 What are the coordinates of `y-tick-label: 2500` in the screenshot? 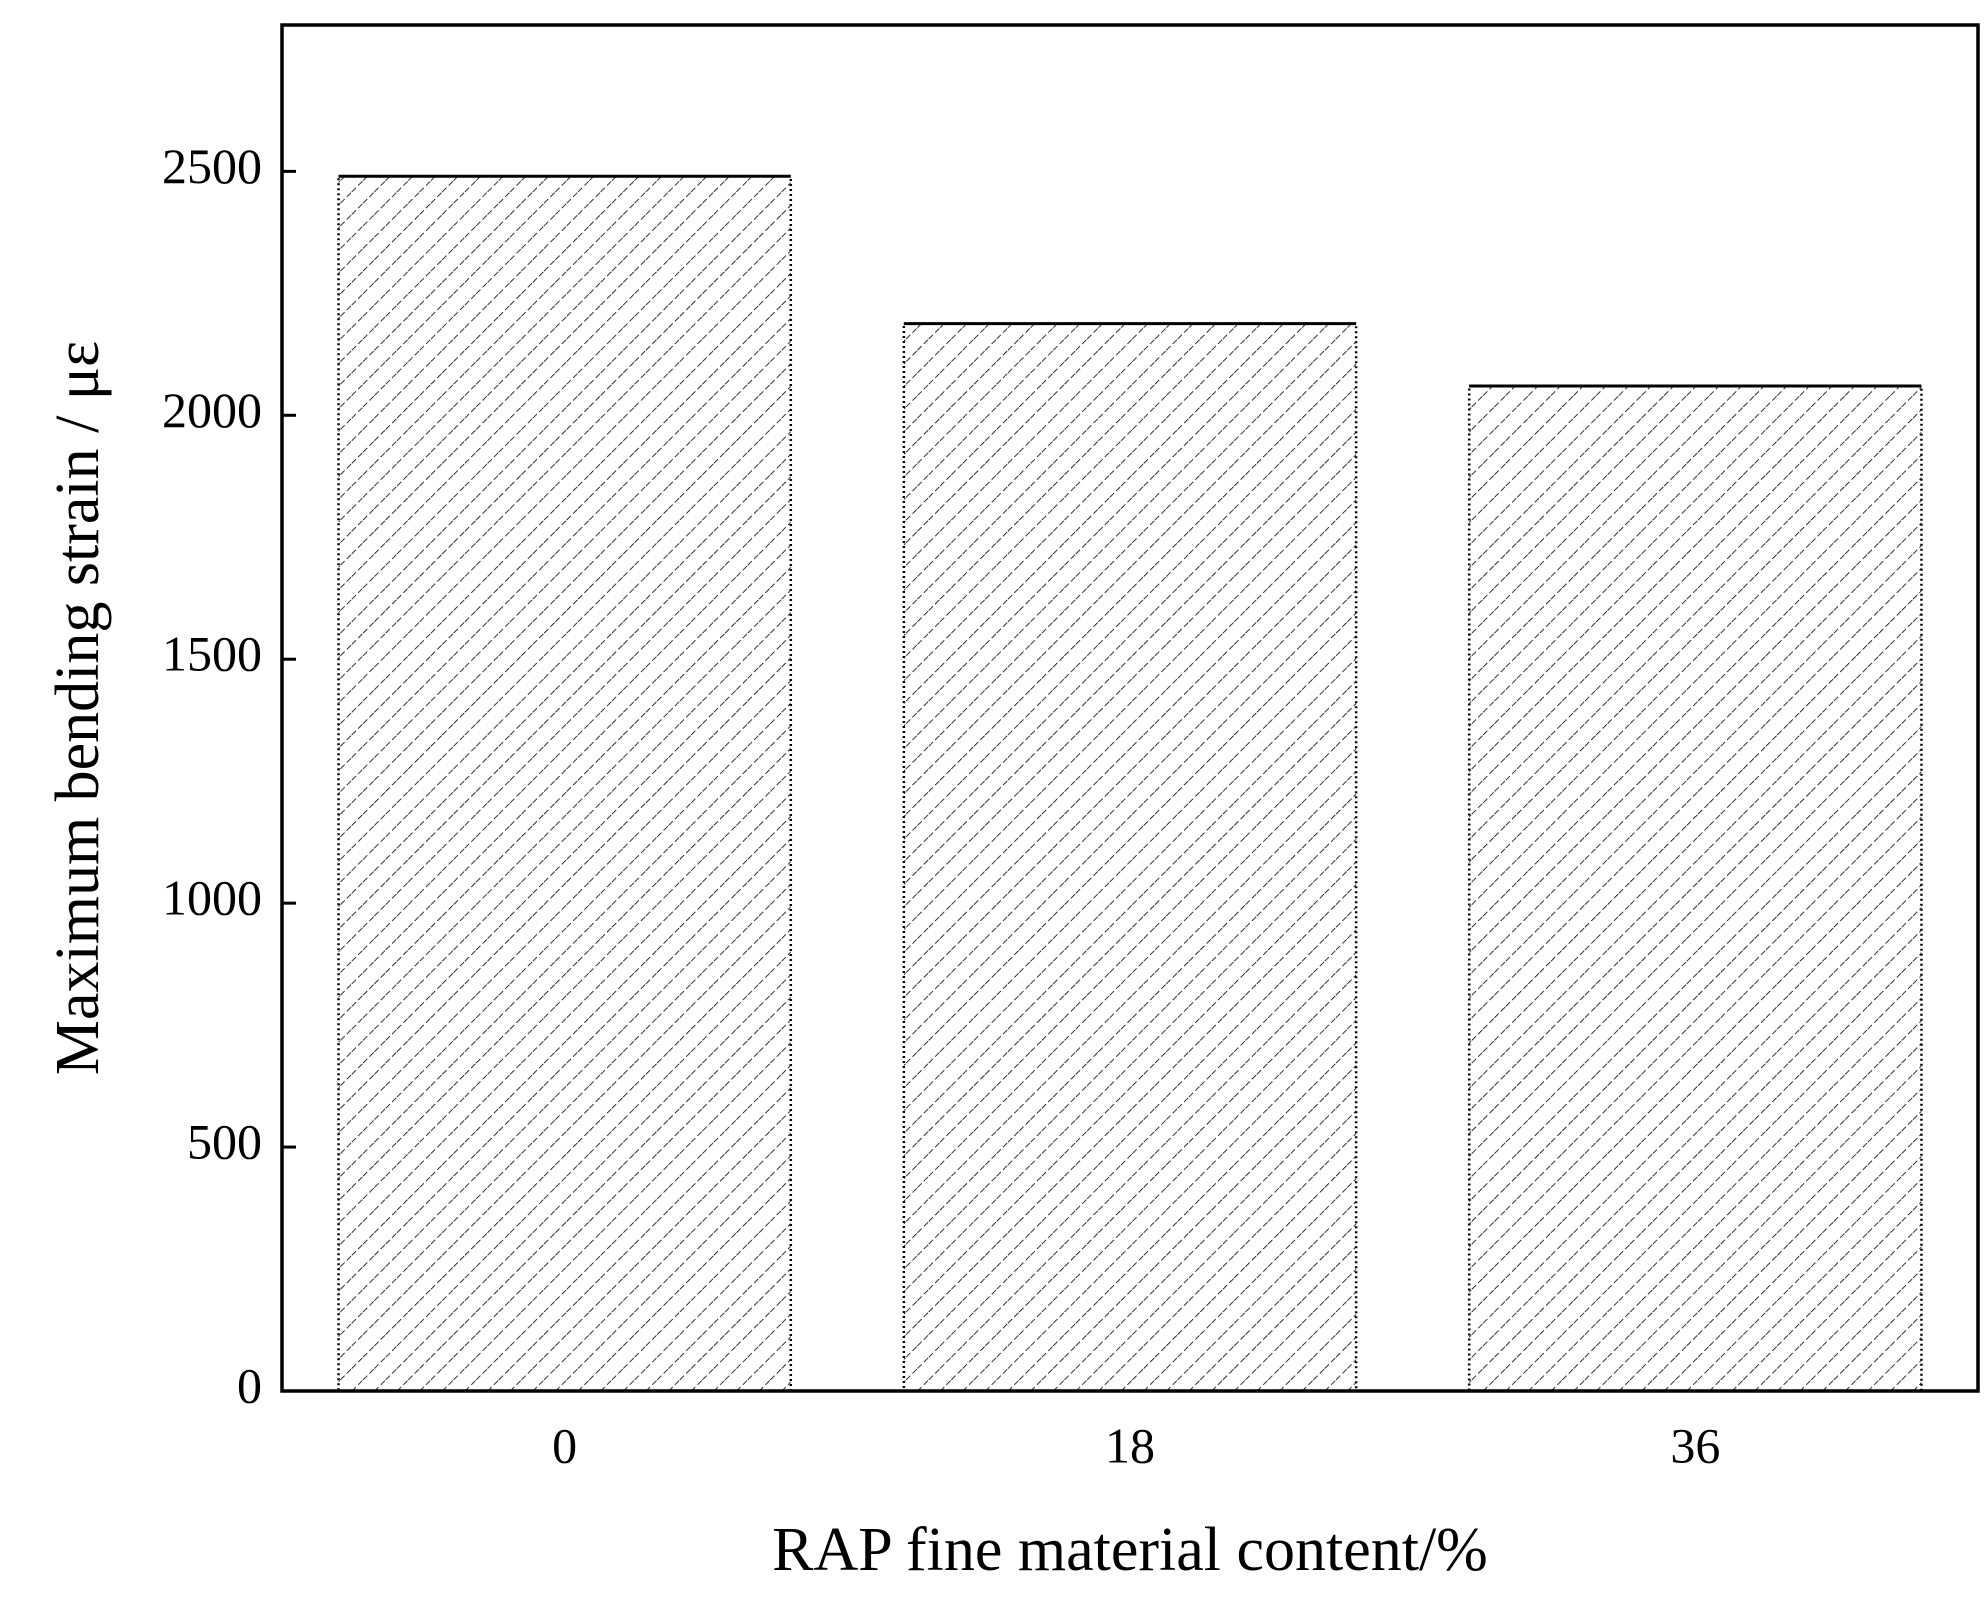 It's located at (212, 166).